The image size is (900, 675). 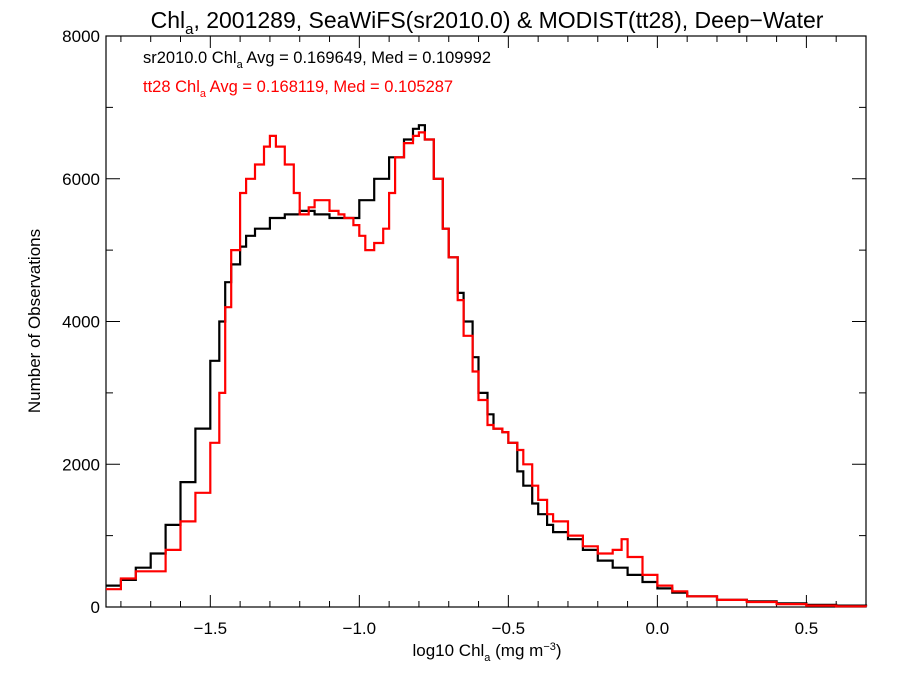 I want to click on x-tick-label: 0.5, so click(x=807, y=628).